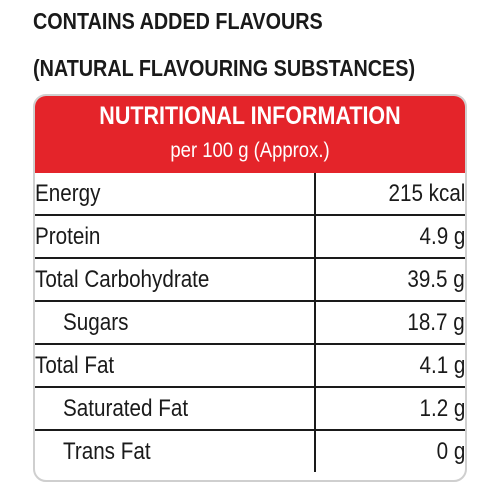  Describe the element at coordinates (122, 279) in the screenshot. I see `nutrient-name: Total Carbohydrate` at that location.